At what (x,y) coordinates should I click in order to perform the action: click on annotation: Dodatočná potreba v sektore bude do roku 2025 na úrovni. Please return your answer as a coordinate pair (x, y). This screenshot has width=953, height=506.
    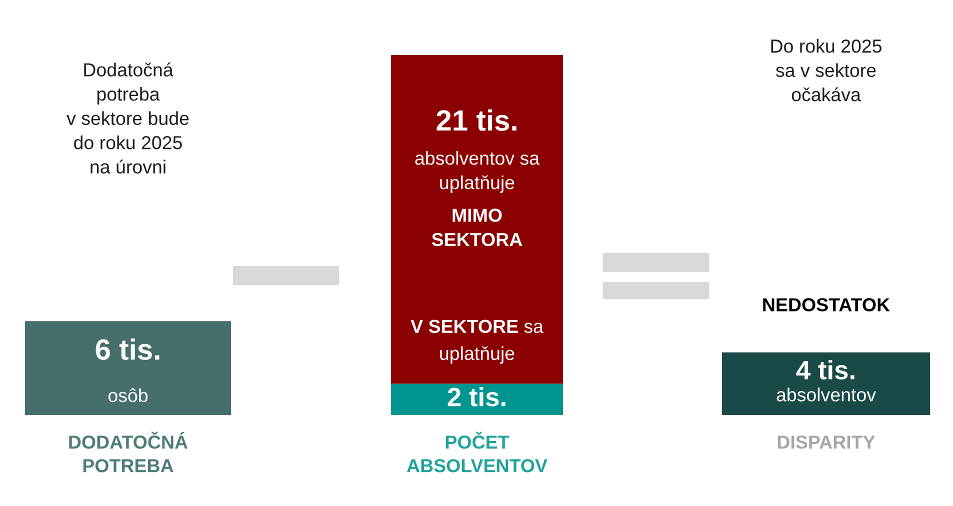
    Looking at the image, I should click on (127, 118).